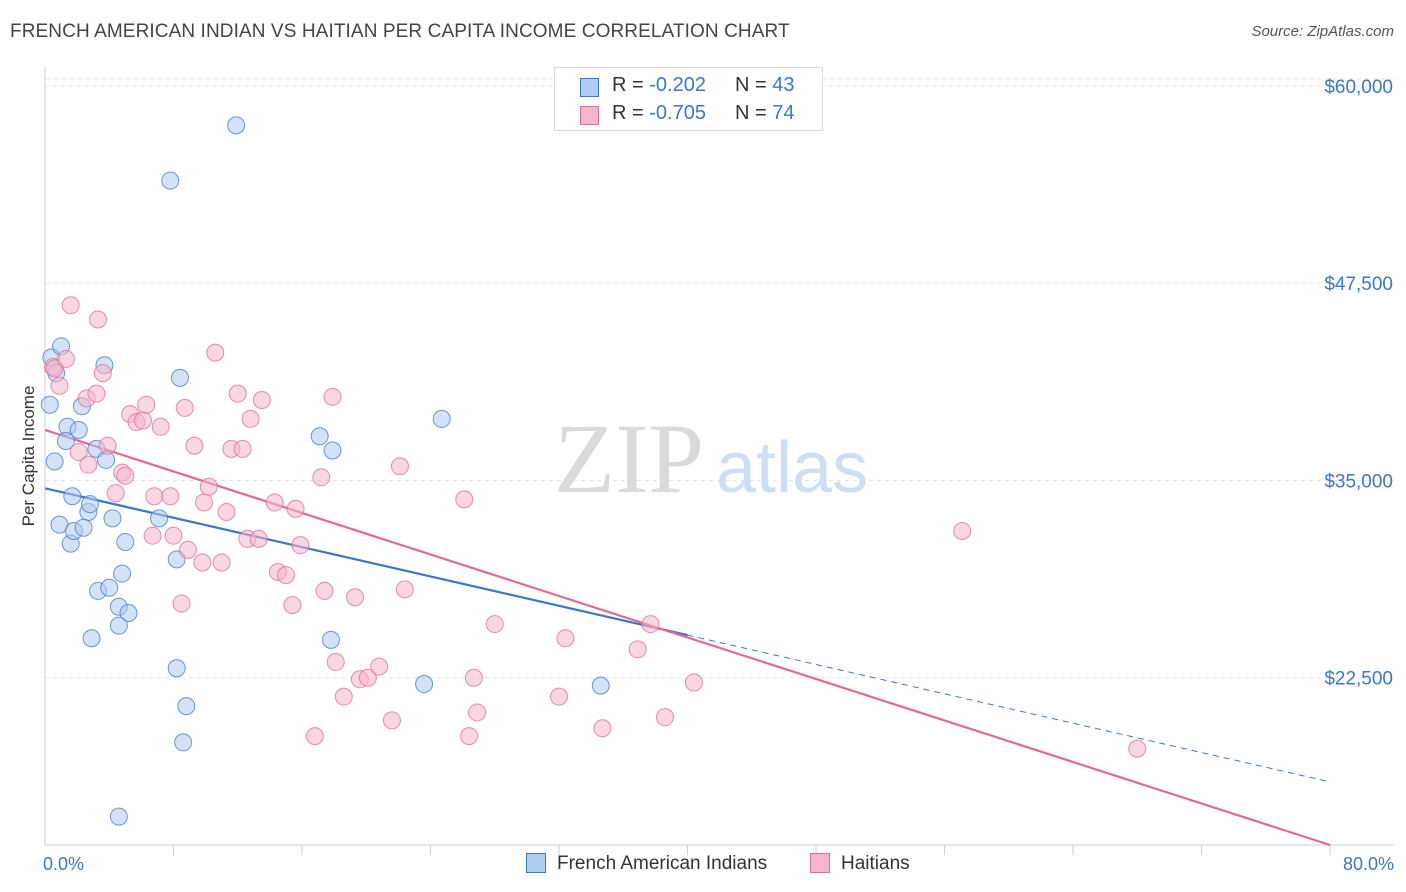 The image size is (1406, 892). What do you see at coordinates (1322, 31) in the screenshot?
I see `chart-source: Source: ZipAtlas.com` at bounding box center [1322, 31].